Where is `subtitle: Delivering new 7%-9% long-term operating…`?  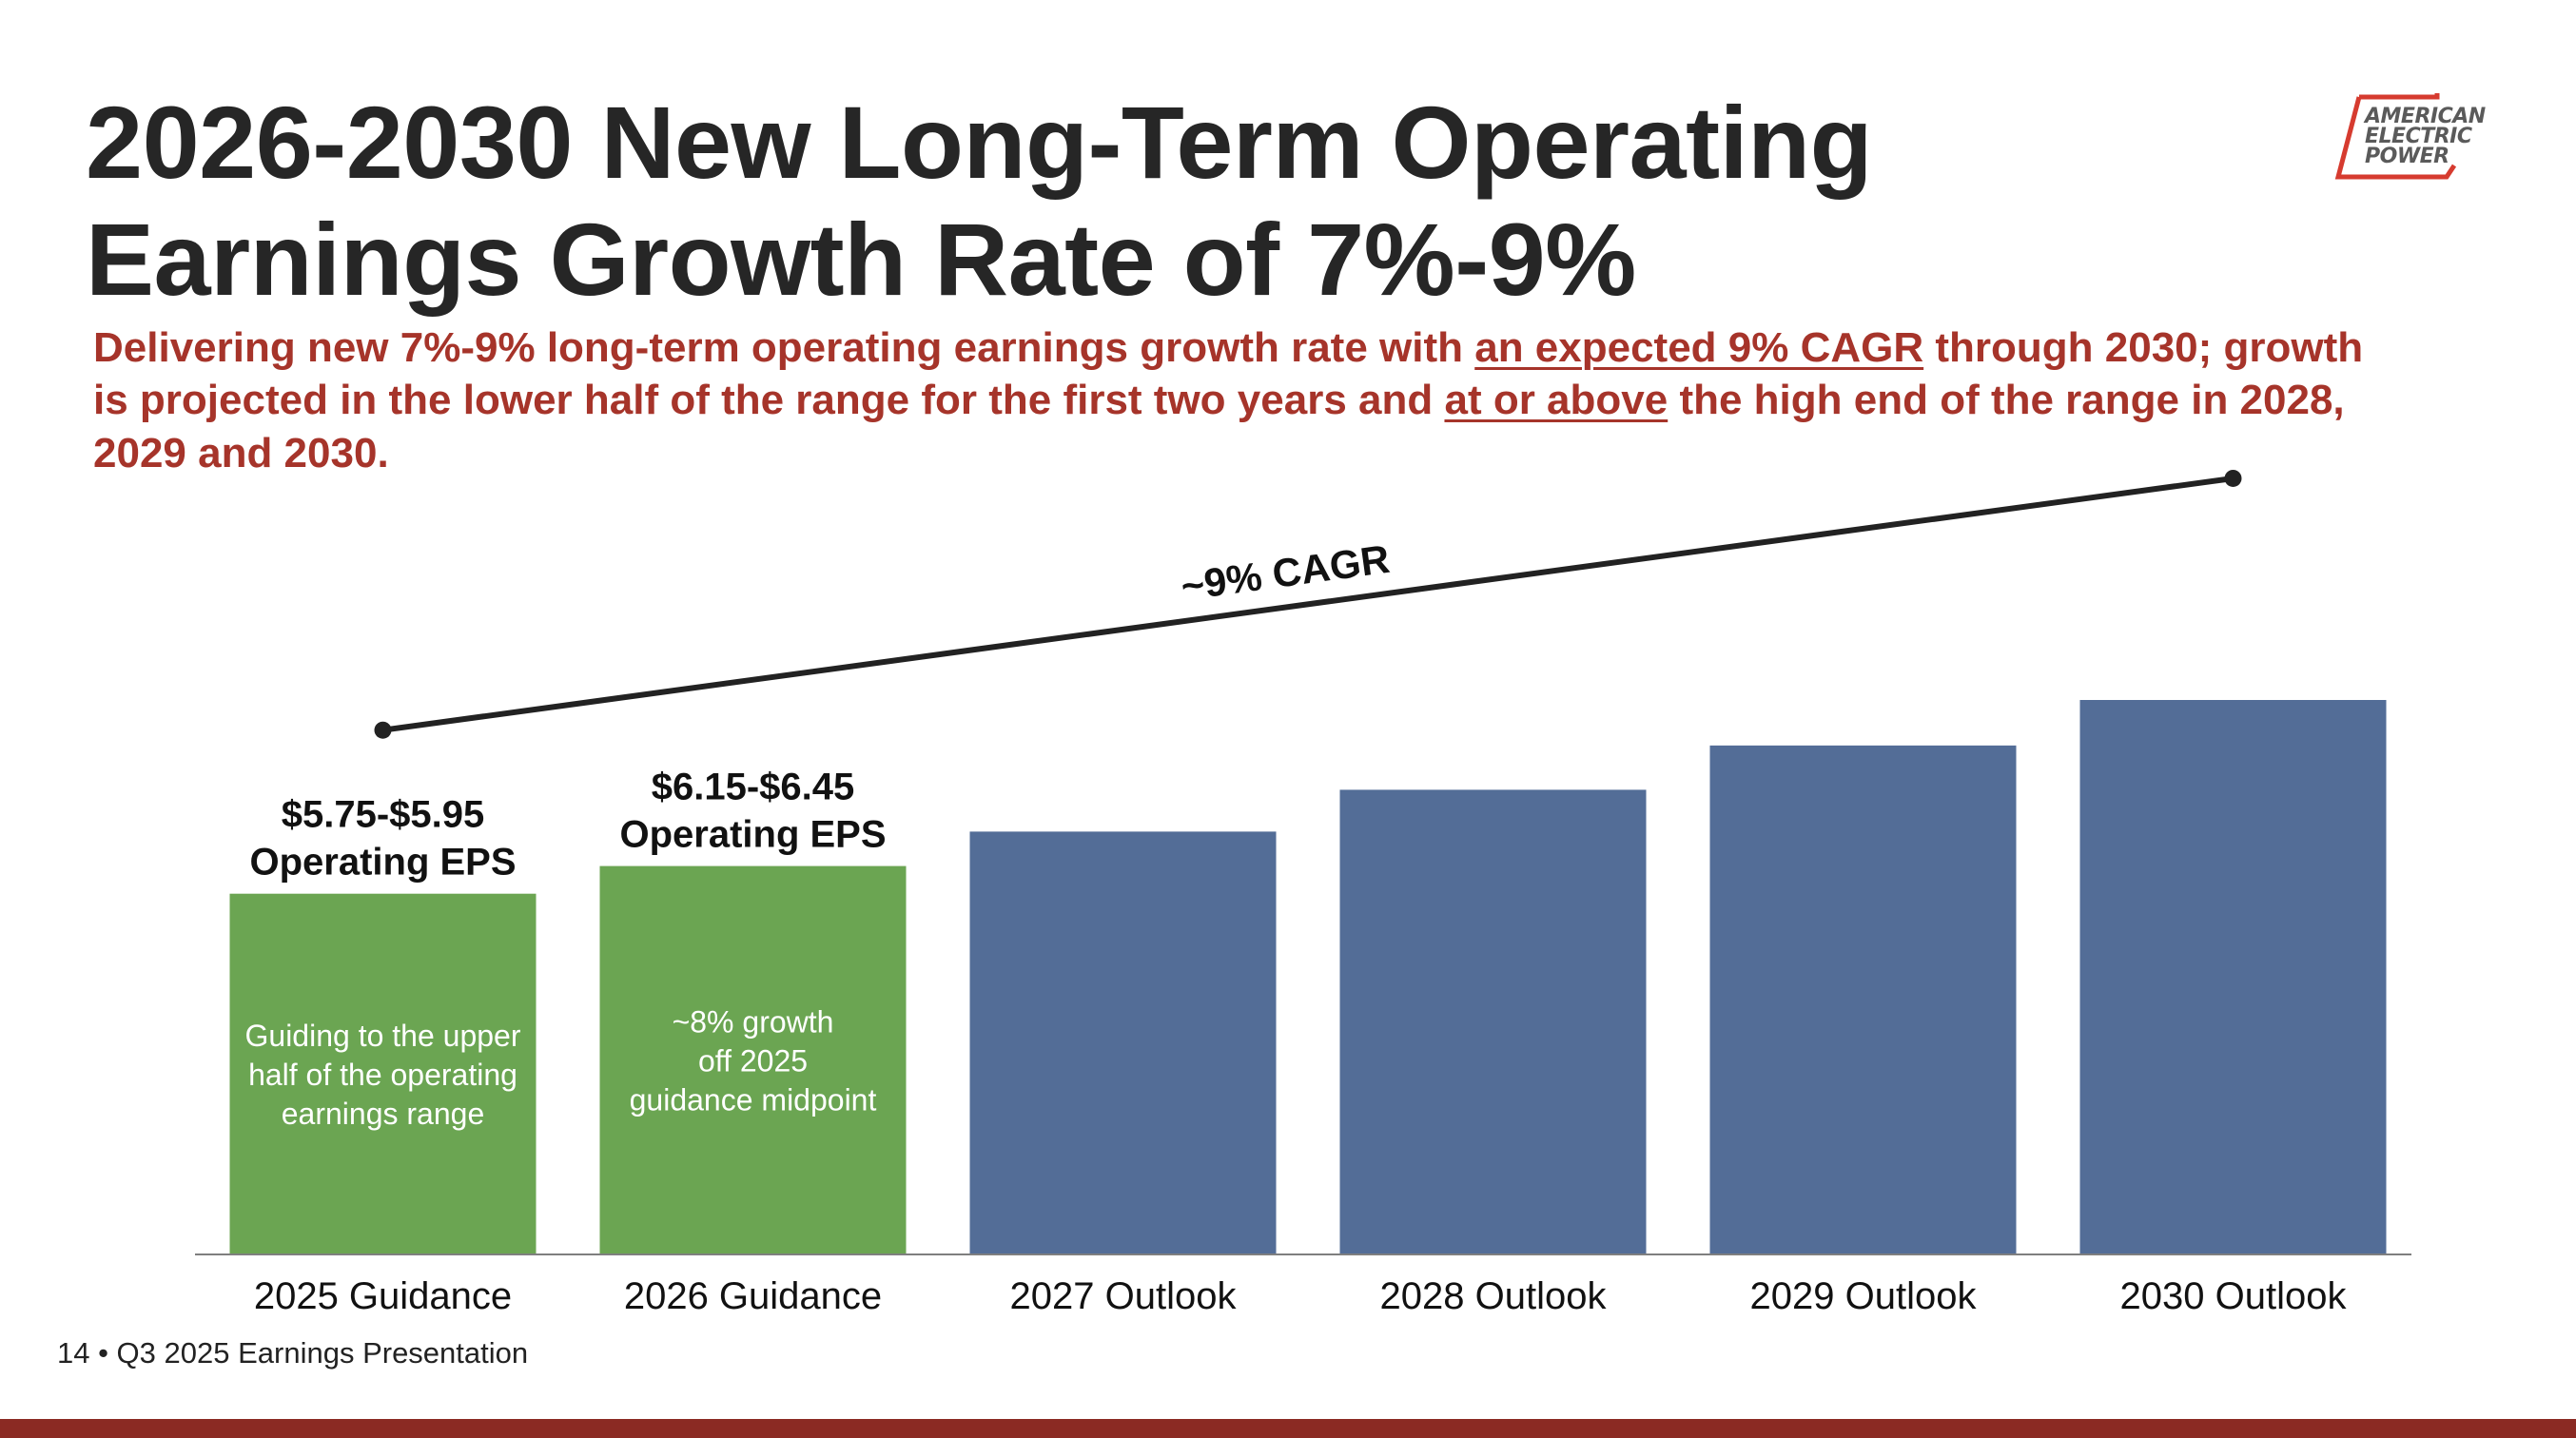
subtitle: Delivering new 7%-9% long-term operating… is located at coordinates (1244, 400).